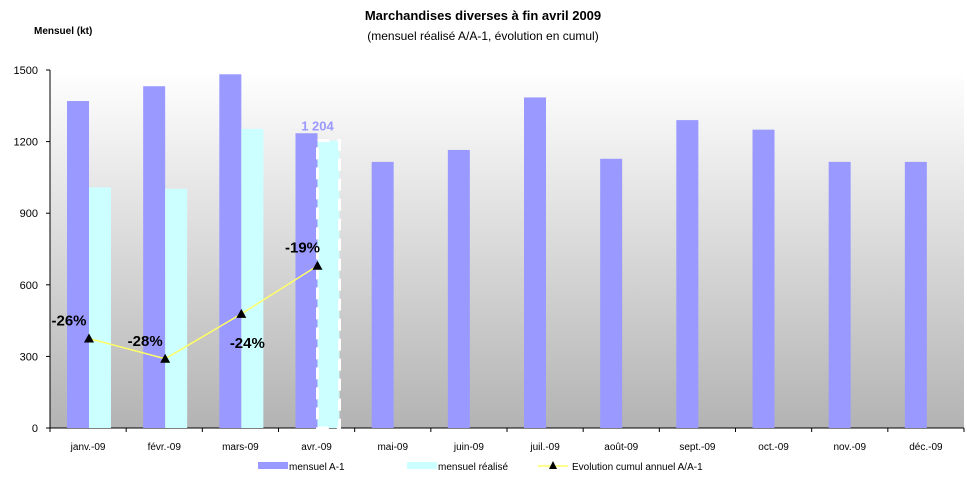 Image resolution: width=967 pixels, height=483 pixels. I want to click on legend-marker, so click(553, 465).